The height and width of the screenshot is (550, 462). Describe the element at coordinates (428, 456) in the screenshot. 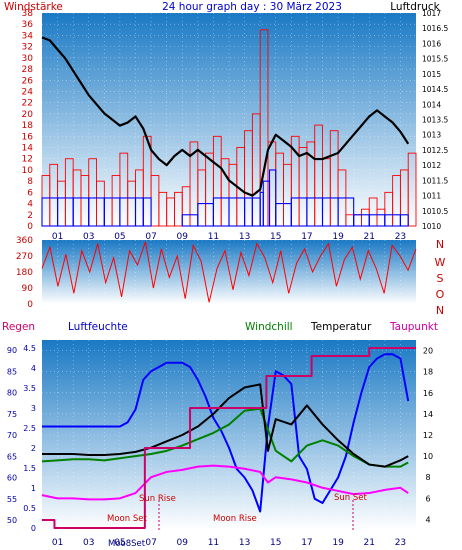

I see `temperature-axis-tick: 10` at that location.